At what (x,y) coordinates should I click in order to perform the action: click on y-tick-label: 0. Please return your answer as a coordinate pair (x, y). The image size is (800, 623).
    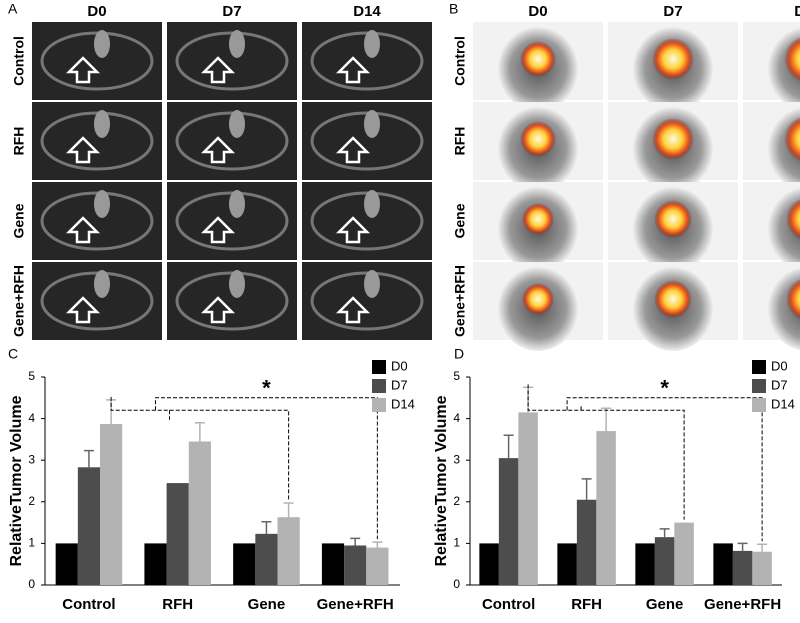
    Looking at the image, I should click on (456, 584).